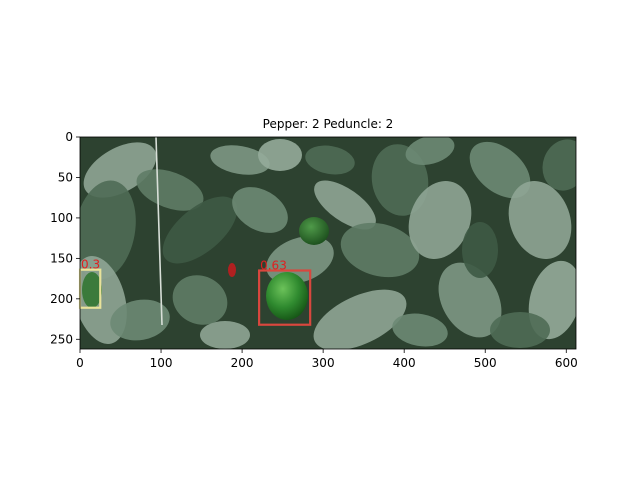 The image size is (640, 480). Describe the element at coordinates (485, 363) in the screenshot. I see `x-tick-label: 500` at that location.